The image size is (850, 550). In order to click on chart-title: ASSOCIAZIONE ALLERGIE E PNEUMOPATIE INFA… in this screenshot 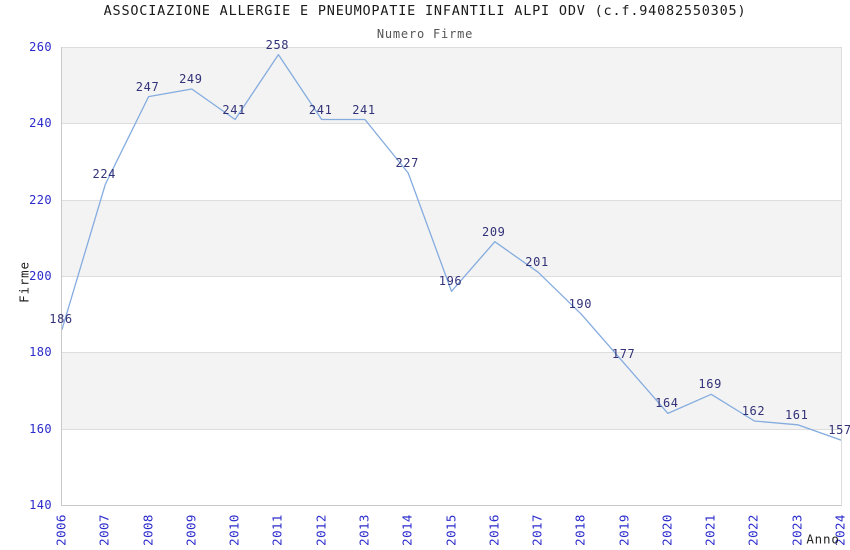, I will do `click(425, 11)`.